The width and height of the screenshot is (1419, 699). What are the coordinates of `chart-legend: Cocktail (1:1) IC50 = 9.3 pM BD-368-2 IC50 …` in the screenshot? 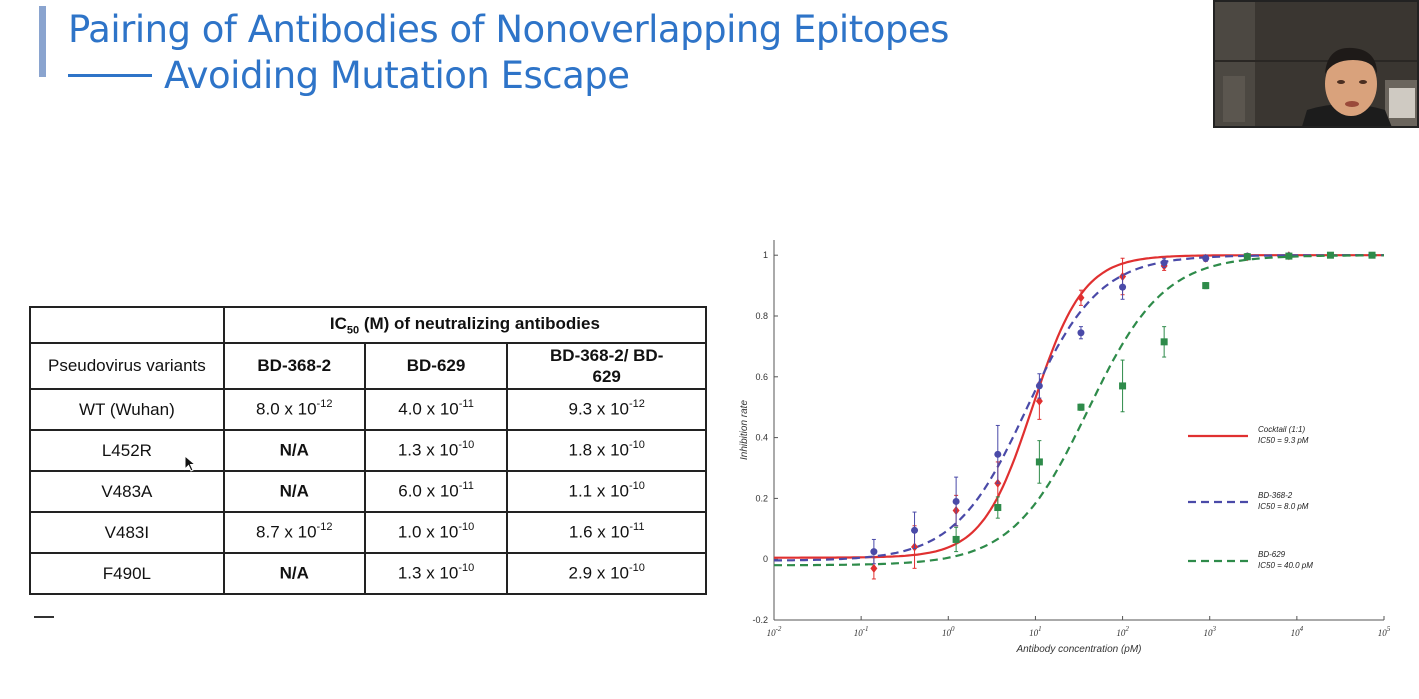 It's located at (1250, 497).